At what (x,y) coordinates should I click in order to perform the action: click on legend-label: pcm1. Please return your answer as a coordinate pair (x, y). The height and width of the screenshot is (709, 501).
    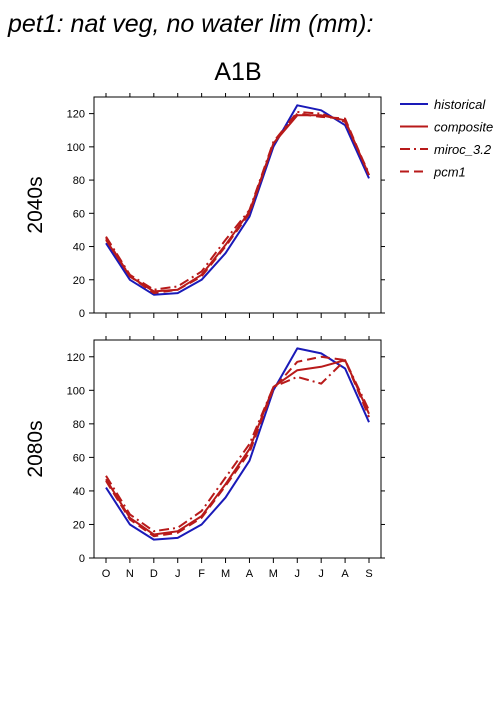
    Looking at the image, I should click on (449, 172).